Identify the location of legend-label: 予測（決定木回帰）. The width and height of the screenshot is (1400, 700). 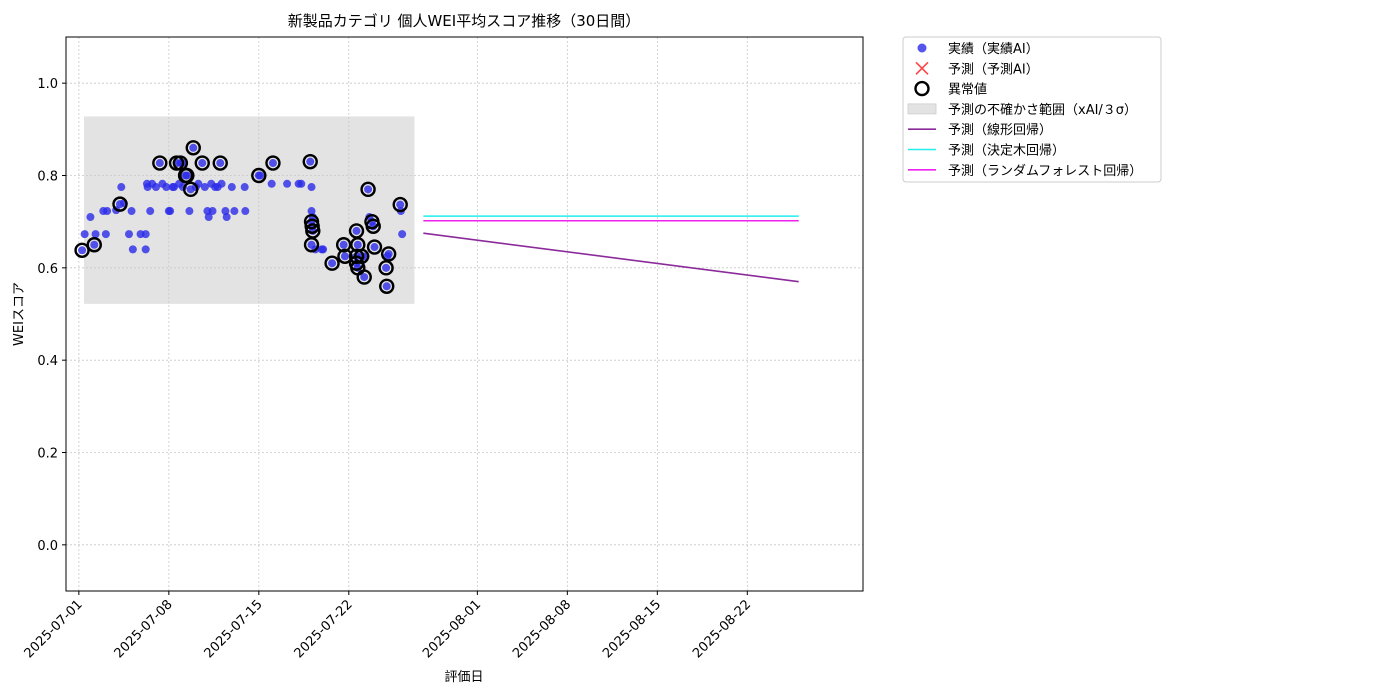
(1006, 151).